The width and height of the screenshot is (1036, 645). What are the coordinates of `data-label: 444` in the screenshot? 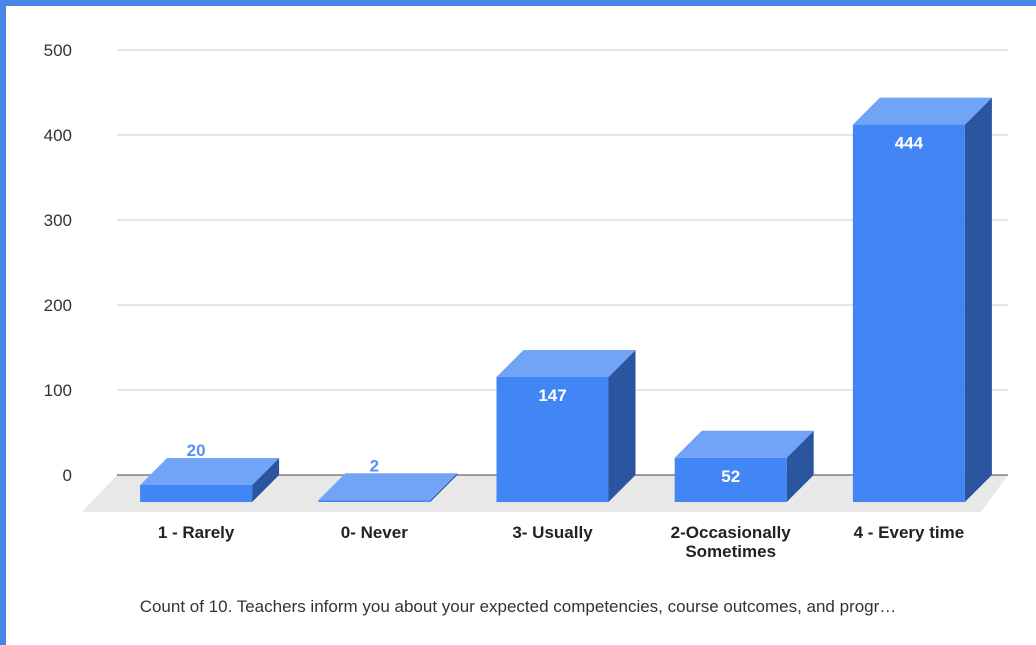 It's located at (909, 143).